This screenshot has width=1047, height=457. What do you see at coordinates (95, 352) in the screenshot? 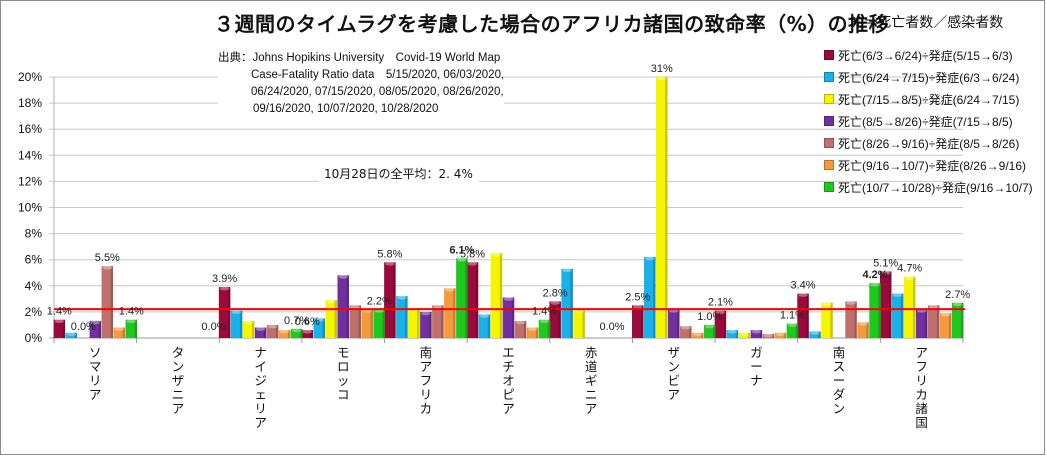
I see `x-category-char: ソ` at bounding box center [95, 352].